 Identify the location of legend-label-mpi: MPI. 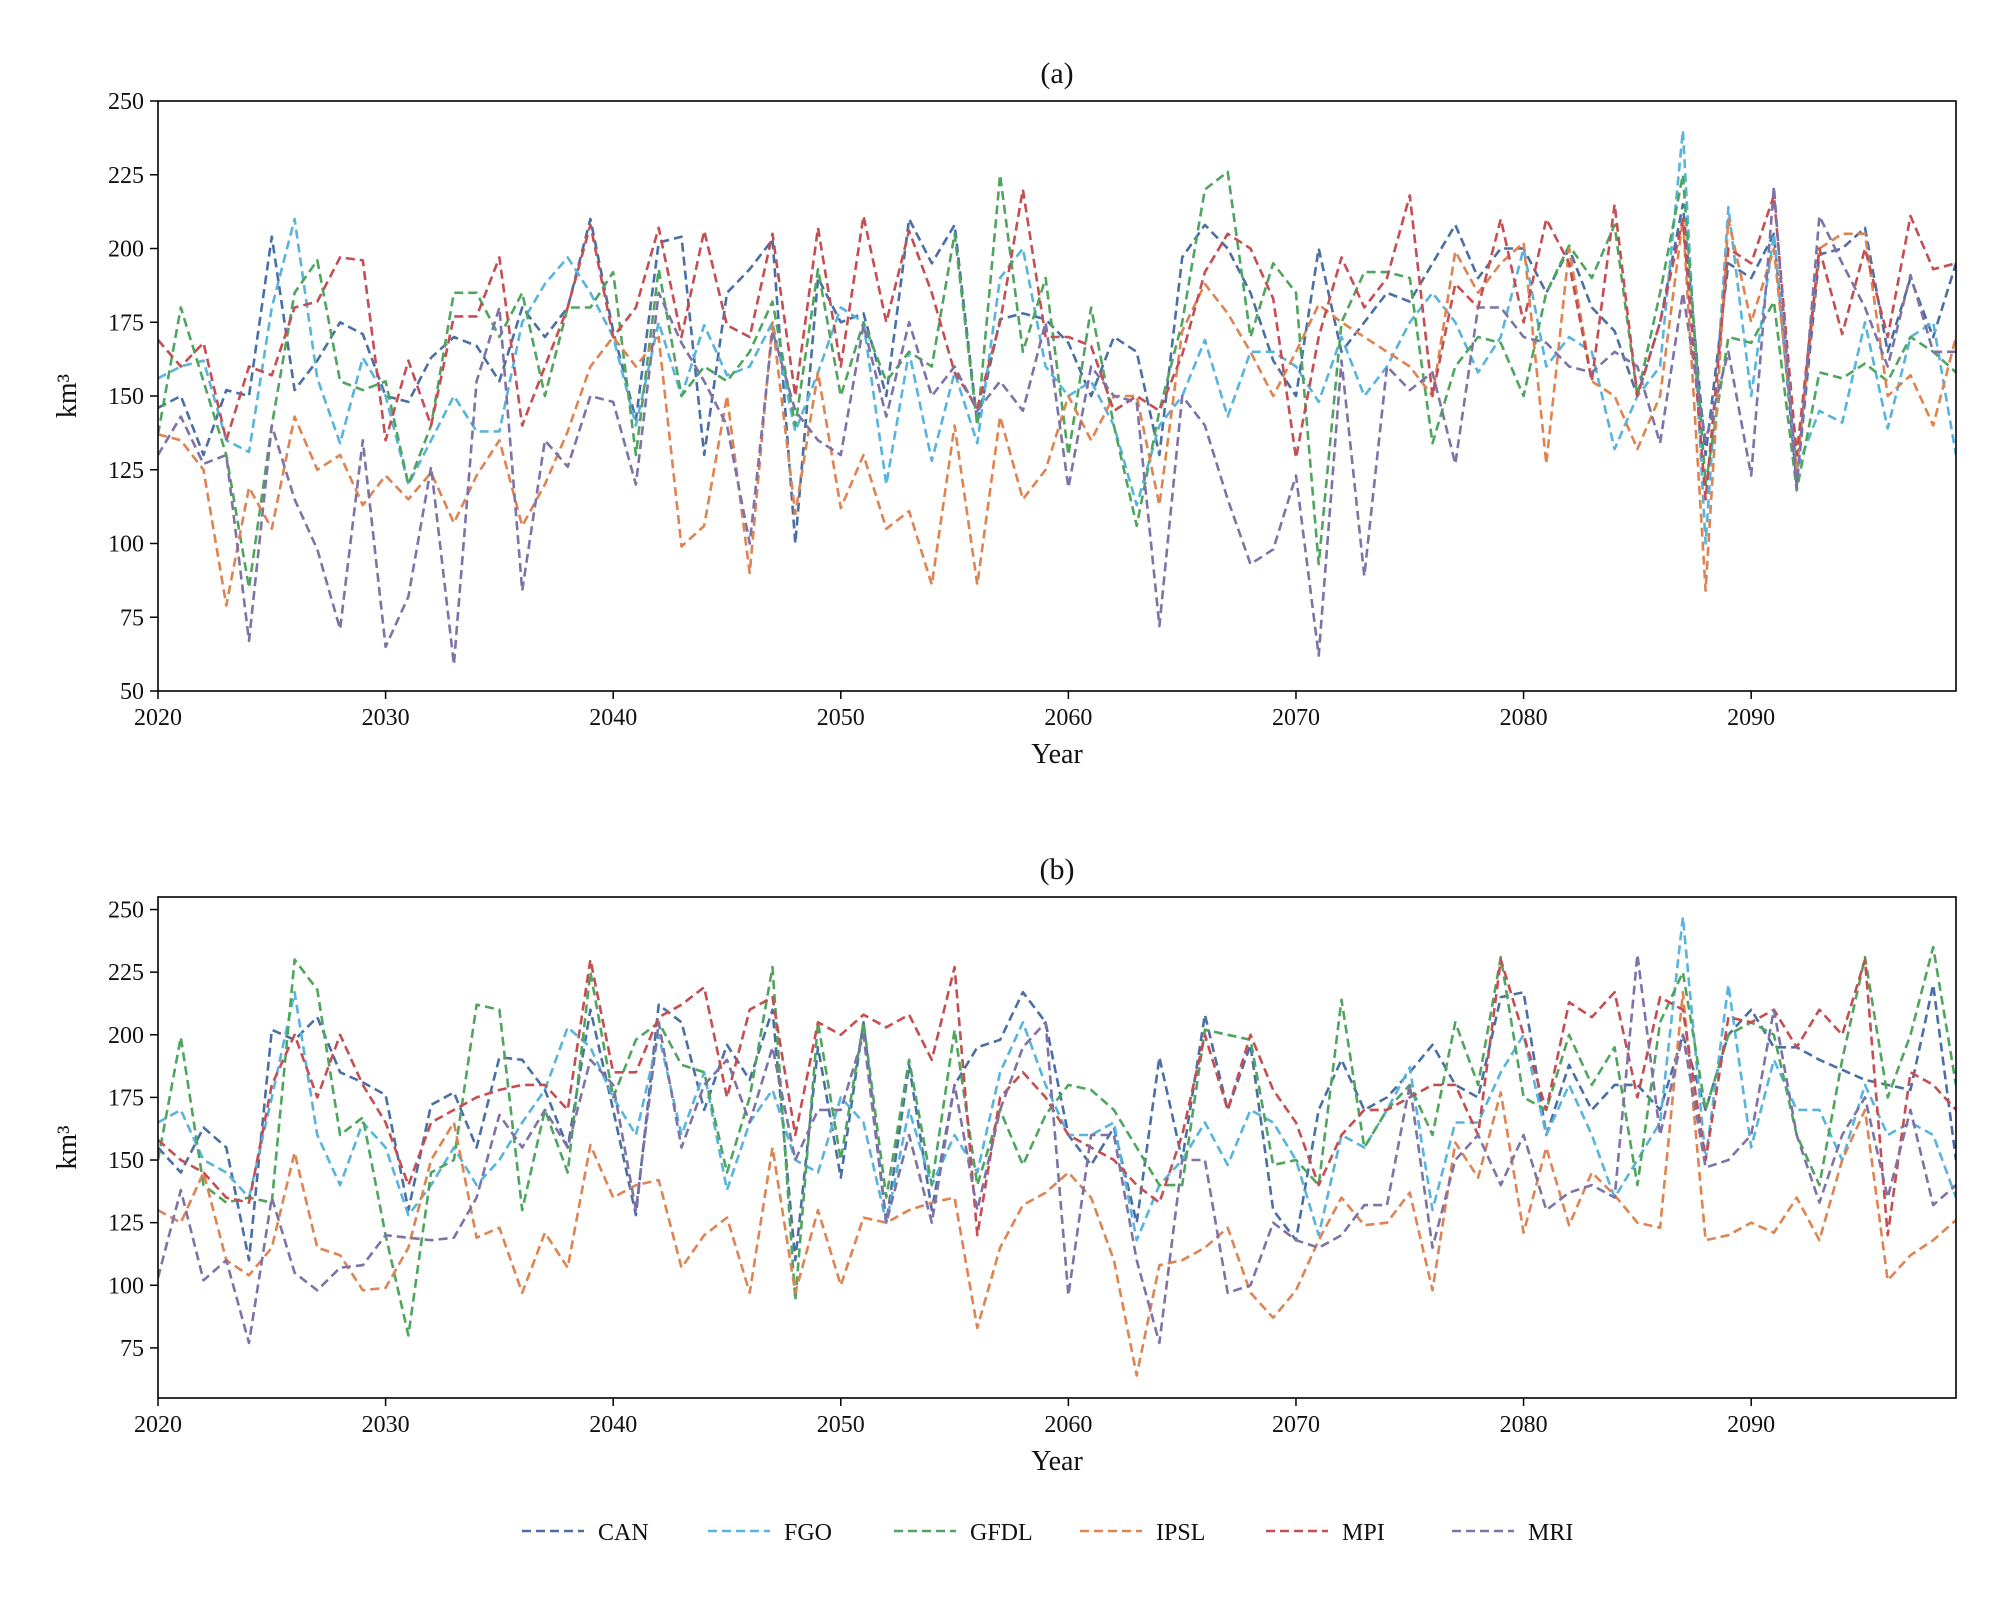
(1363, 1533).